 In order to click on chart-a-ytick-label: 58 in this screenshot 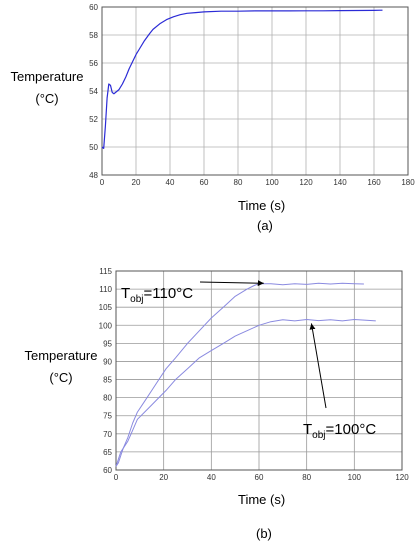, I will do `click(93, 35)`.